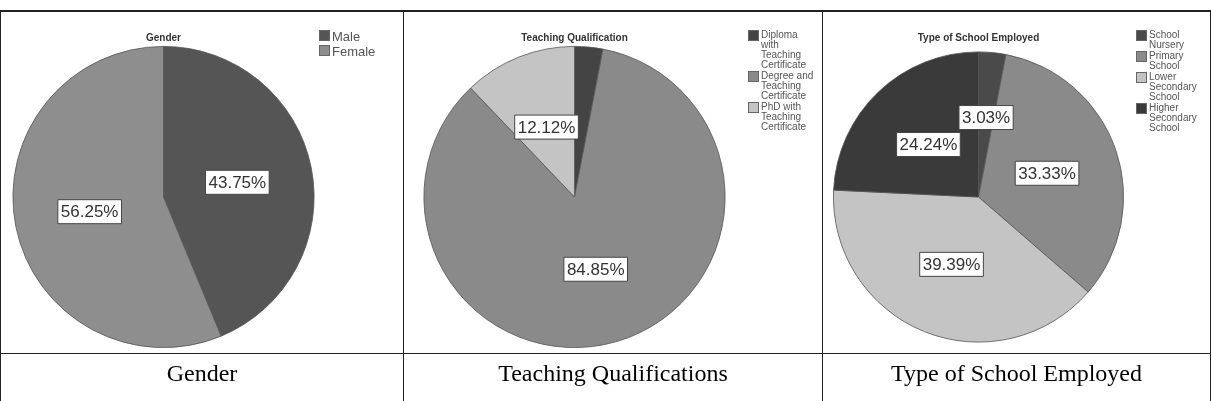  What do you see at coordinates (986, 118) in the screenshot?
I see `data-label: 3.03%` at bounding box center [986, 118].